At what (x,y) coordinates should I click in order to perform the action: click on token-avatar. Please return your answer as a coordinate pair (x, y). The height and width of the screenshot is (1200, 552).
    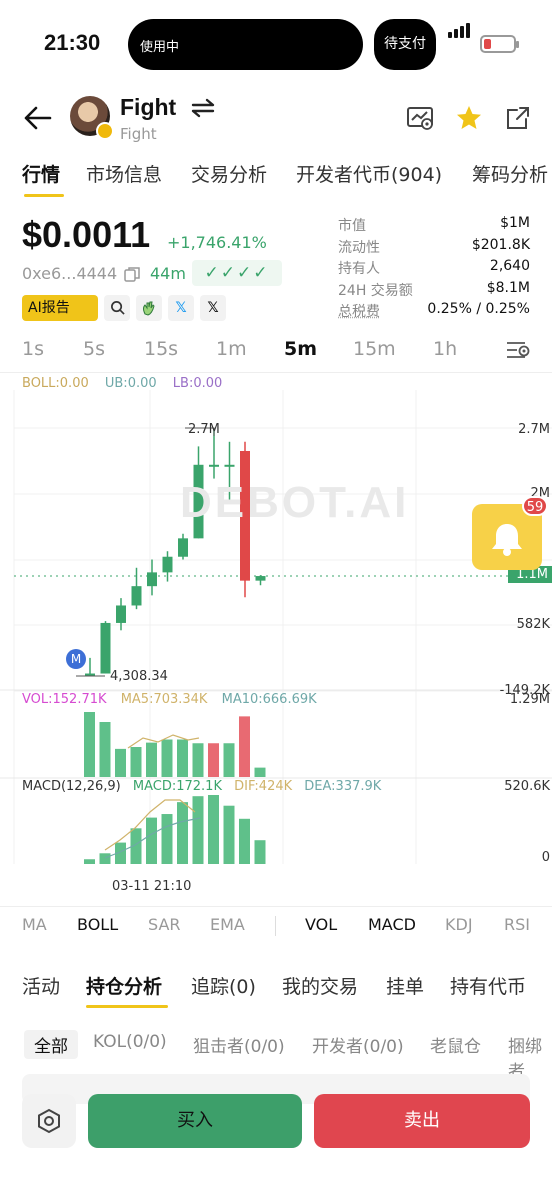
    Looking at the image, I should click on (92, 118).